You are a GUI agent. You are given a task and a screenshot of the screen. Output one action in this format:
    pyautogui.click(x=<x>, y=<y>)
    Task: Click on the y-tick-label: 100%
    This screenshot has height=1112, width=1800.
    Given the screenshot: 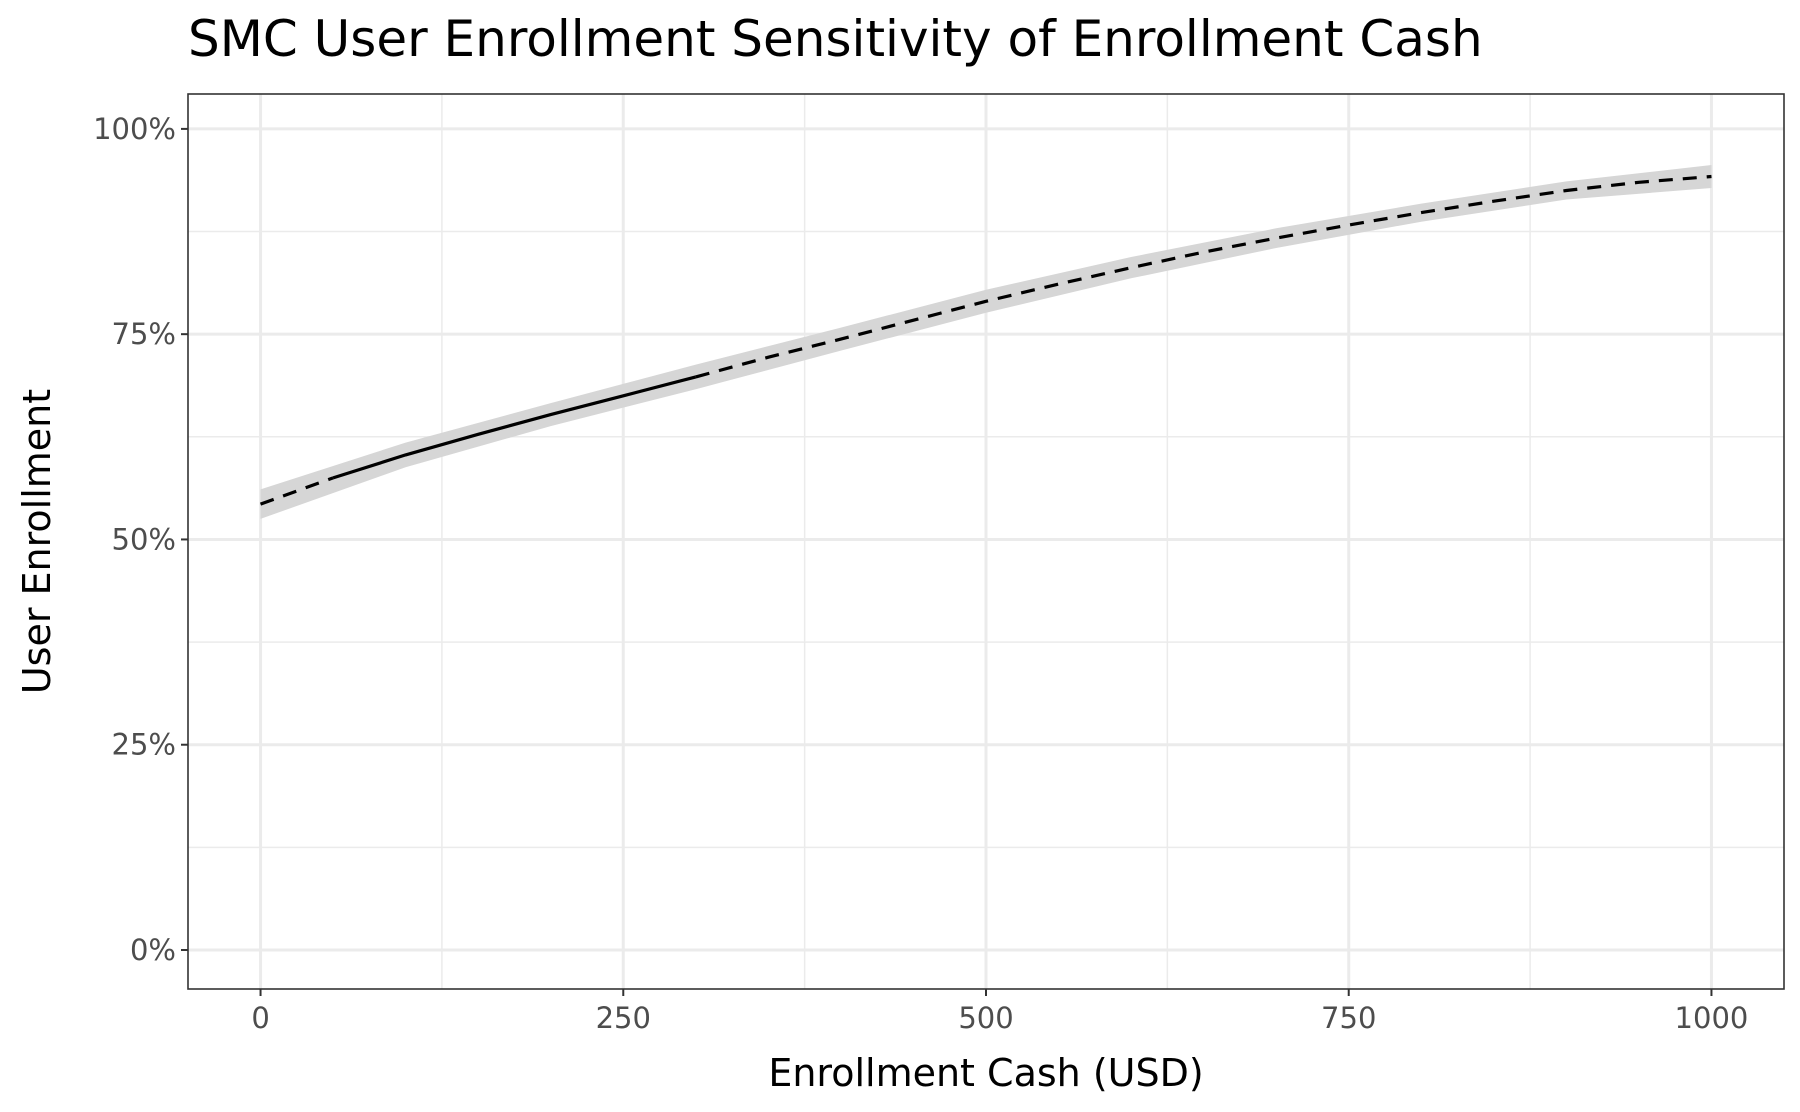 What is the action you would take?
    pyautogui.click(x=134, y=129)
    